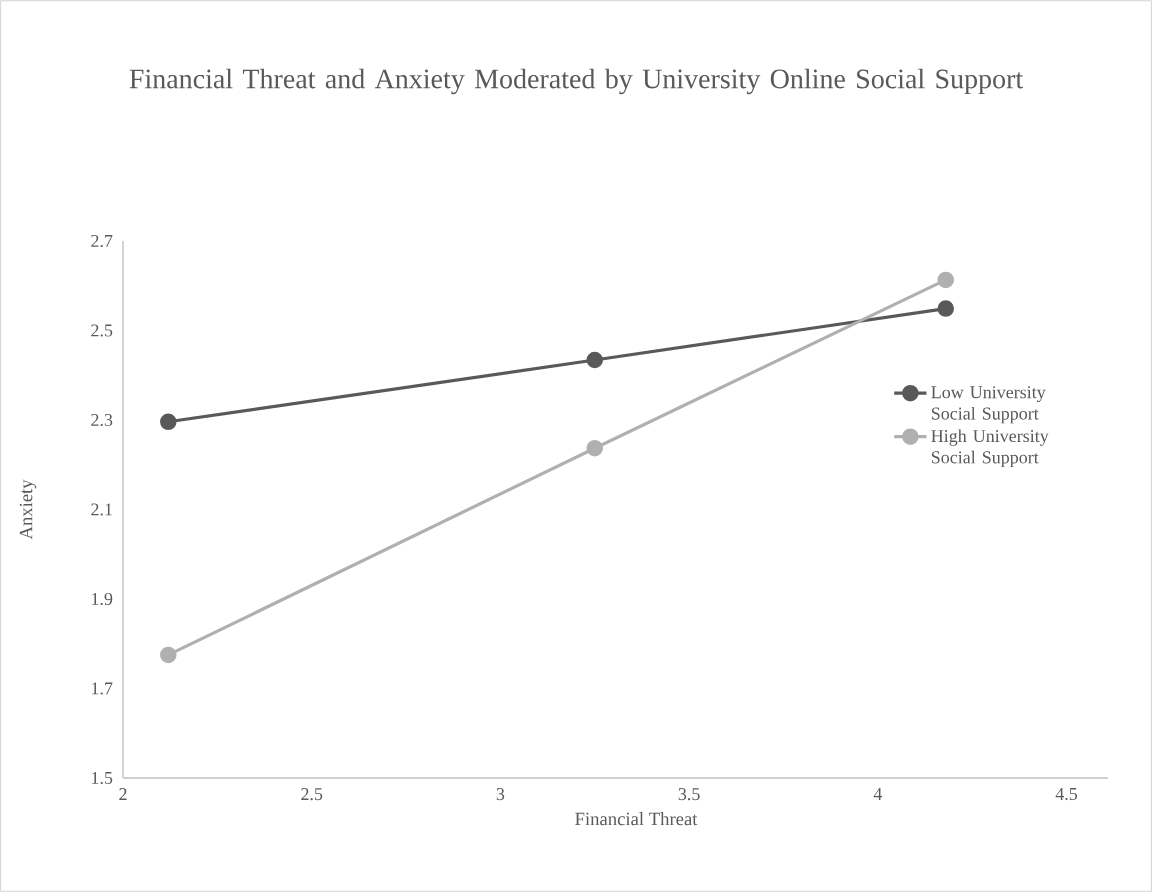 The image size is (1152, 892). What do you see at coordinates (500, 794) in the screenshot?
I see `x-tick-label: 3` at bounding box center [500, 794].